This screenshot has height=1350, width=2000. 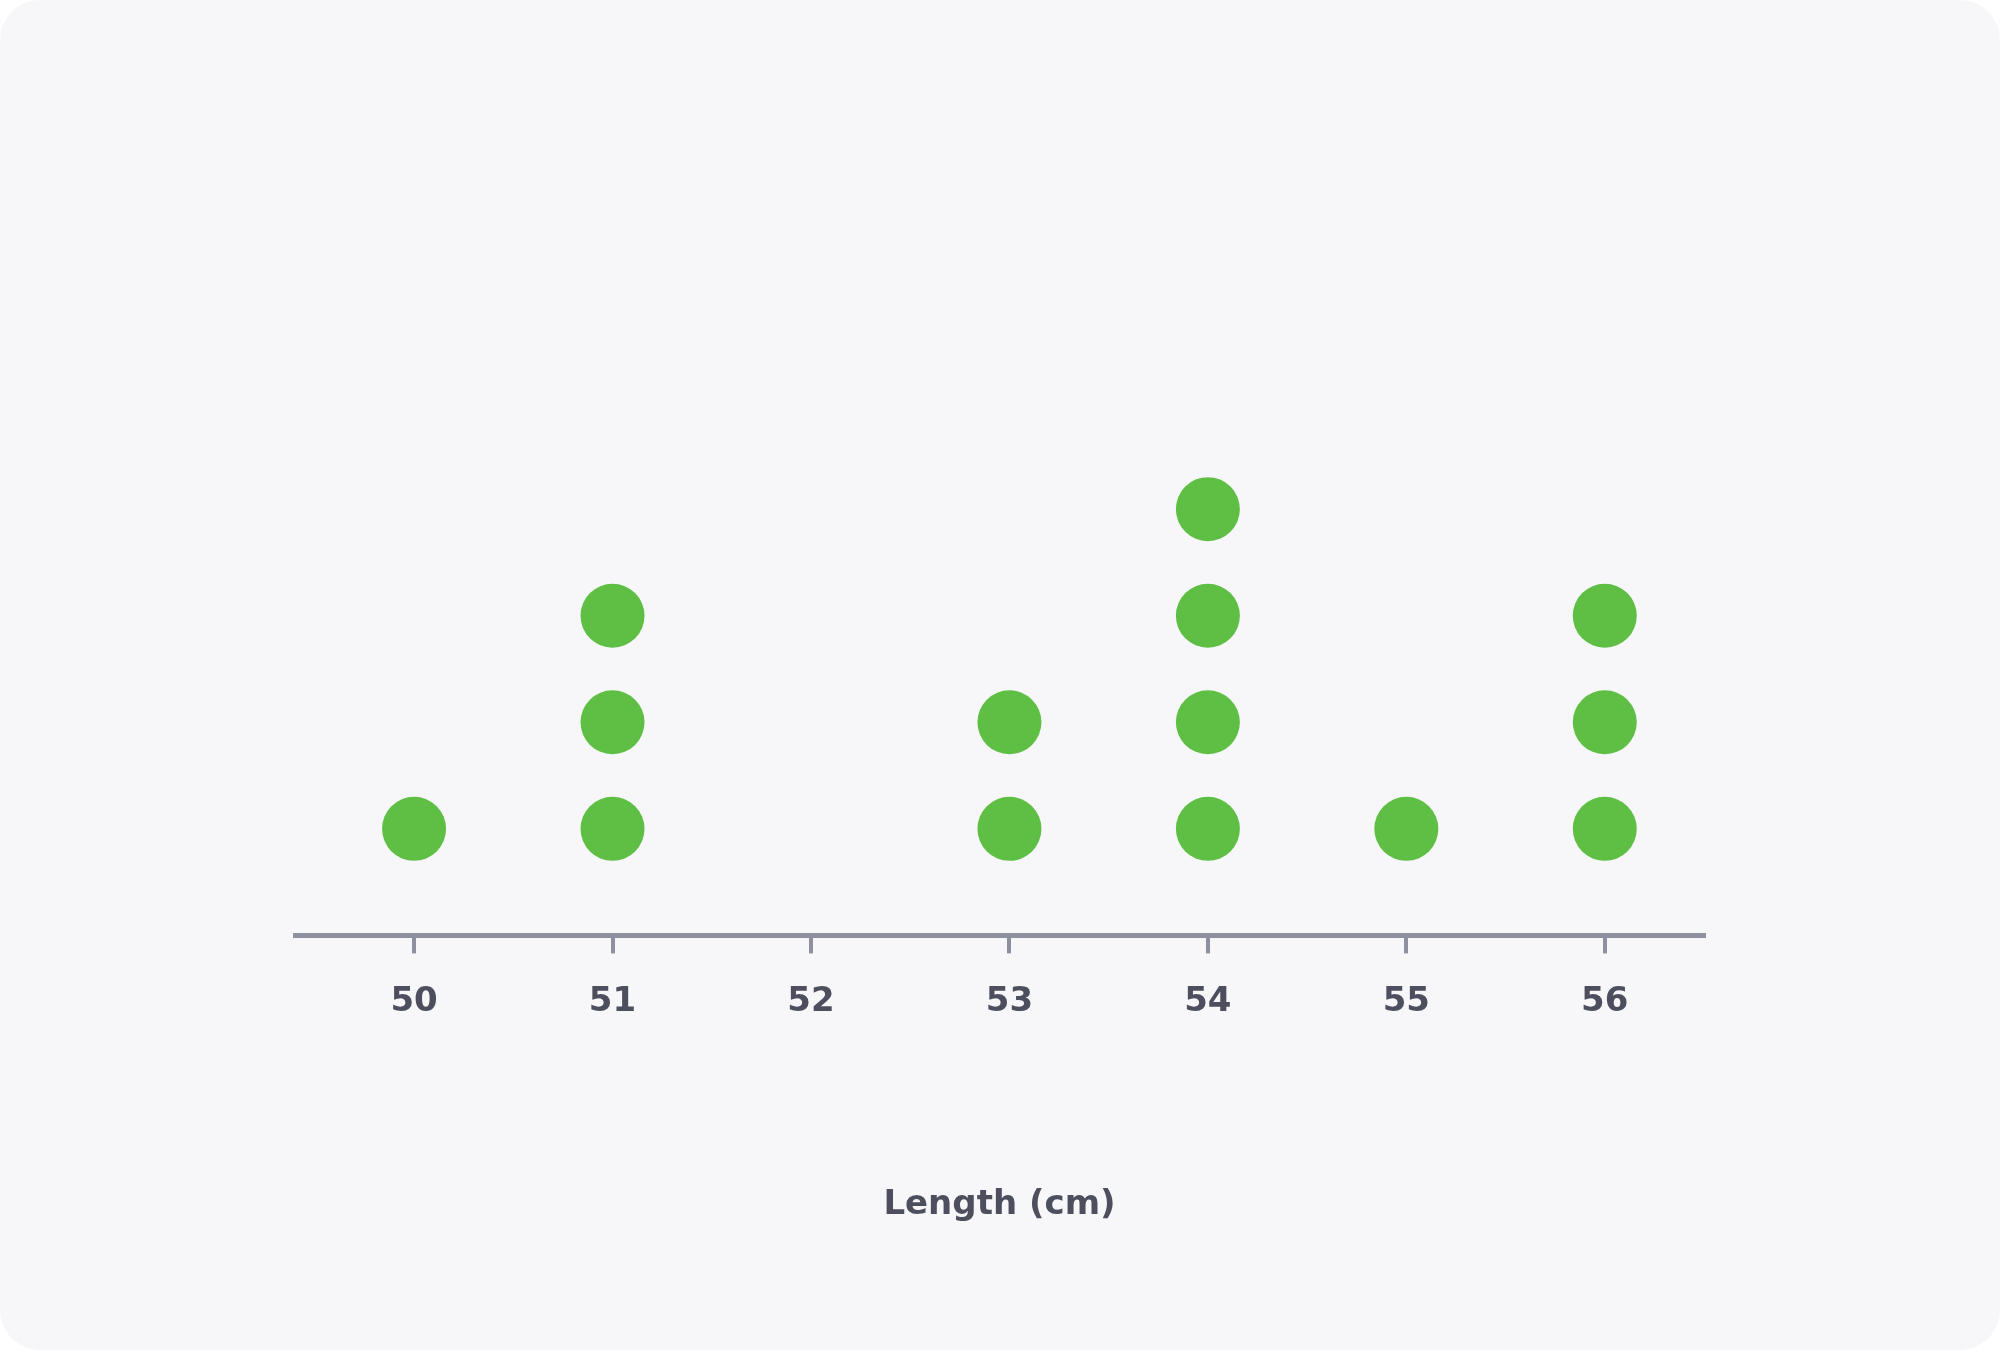 I want to click on x-tick-label: 55, so click(x=1406, y=998).